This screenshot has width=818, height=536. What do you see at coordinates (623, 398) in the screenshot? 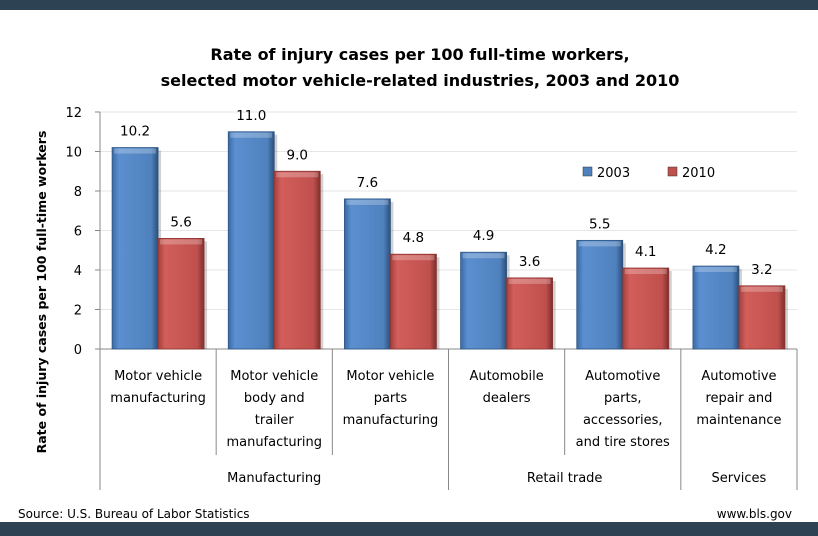
I see `category-label: parts,` at bounding box center [623, 398].